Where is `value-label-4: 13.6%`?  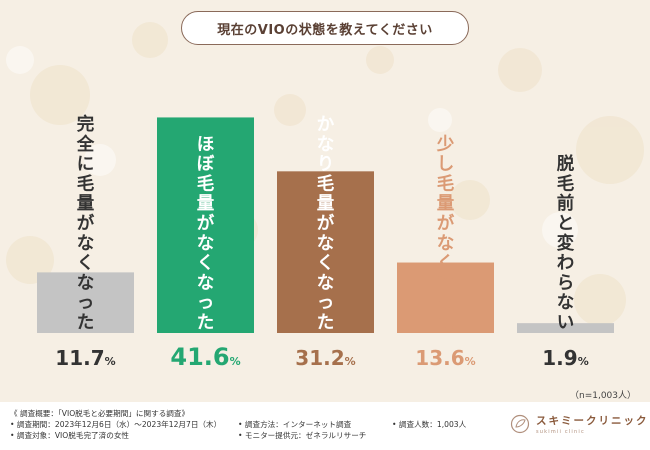
value-label-4: 13.6% is located at coordinates (445, 358).